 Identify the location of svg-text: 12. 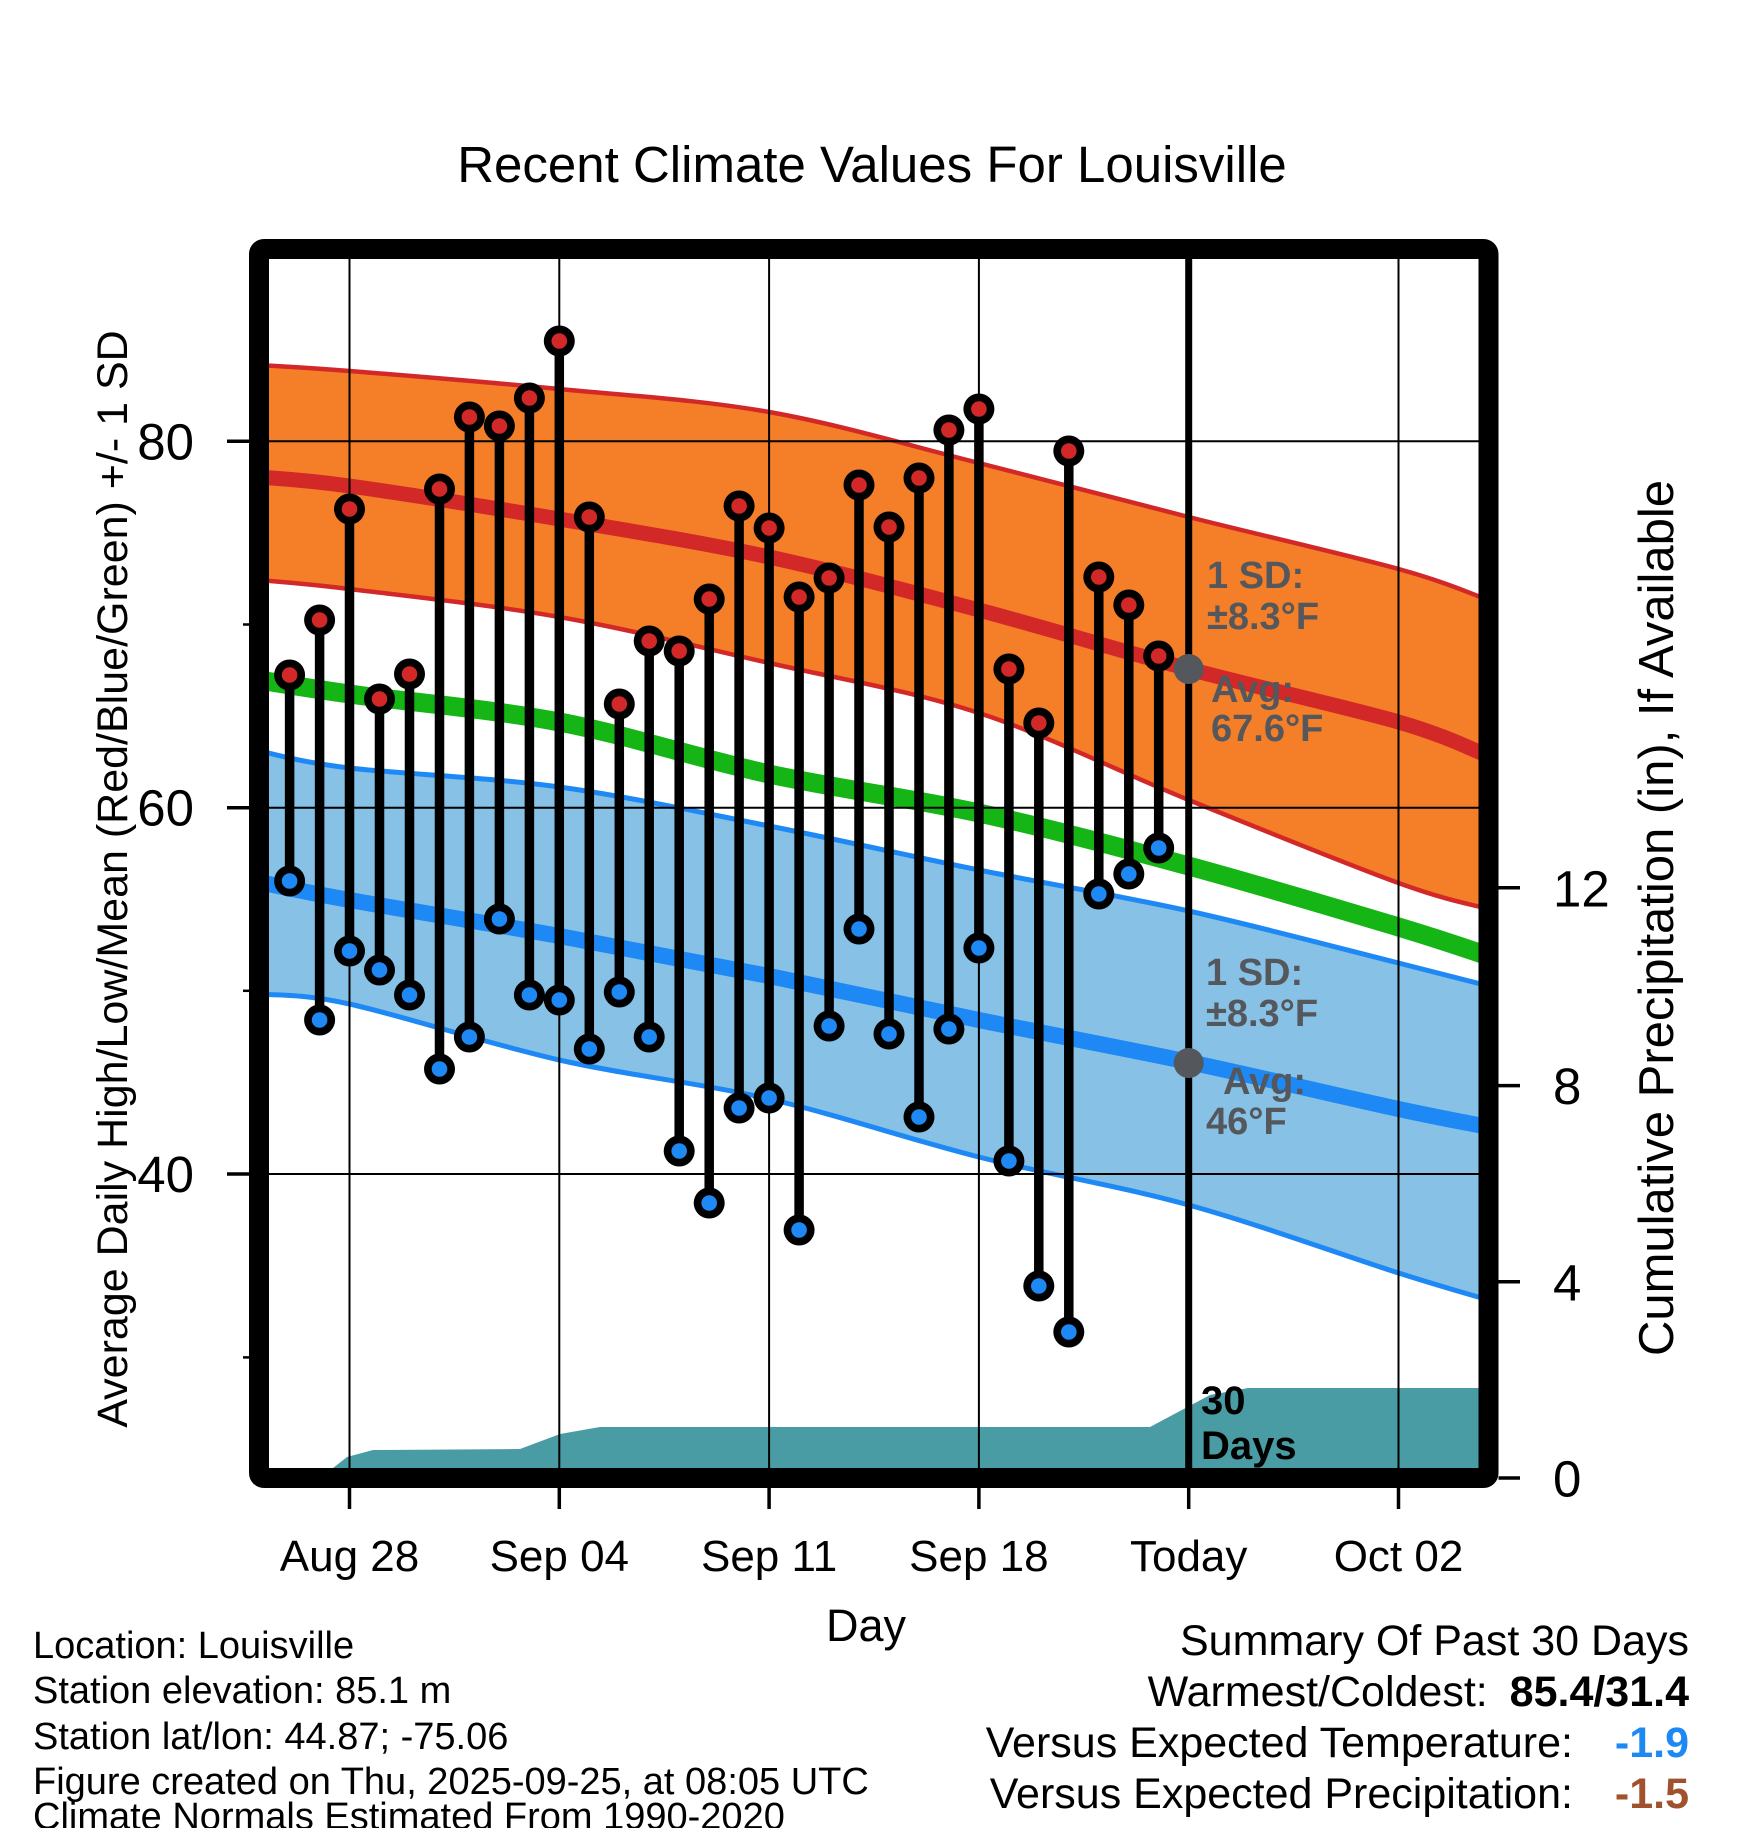
(1581, 888).